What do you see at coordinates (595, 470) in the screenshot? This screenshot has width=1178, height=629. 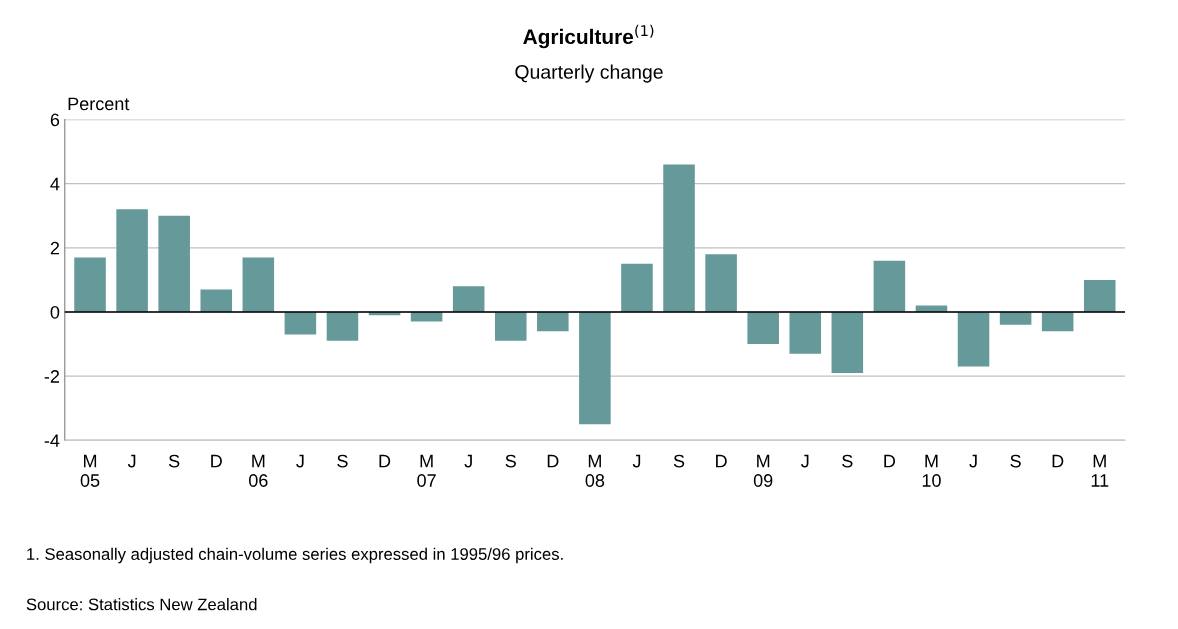 I see `x-tick-label: M 08` at bounding box center [595, 470].